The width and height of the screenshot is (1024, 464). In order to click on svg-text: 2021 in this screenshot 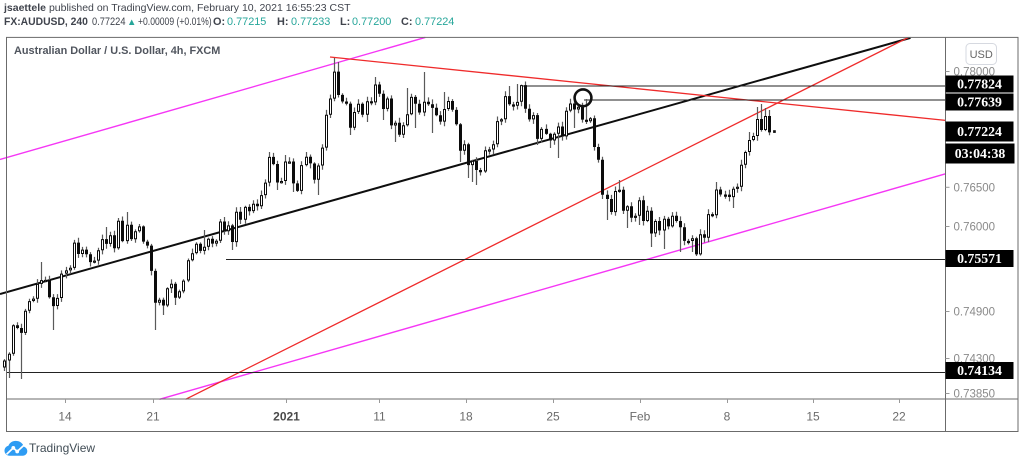, I will do `click(286, 417)`.